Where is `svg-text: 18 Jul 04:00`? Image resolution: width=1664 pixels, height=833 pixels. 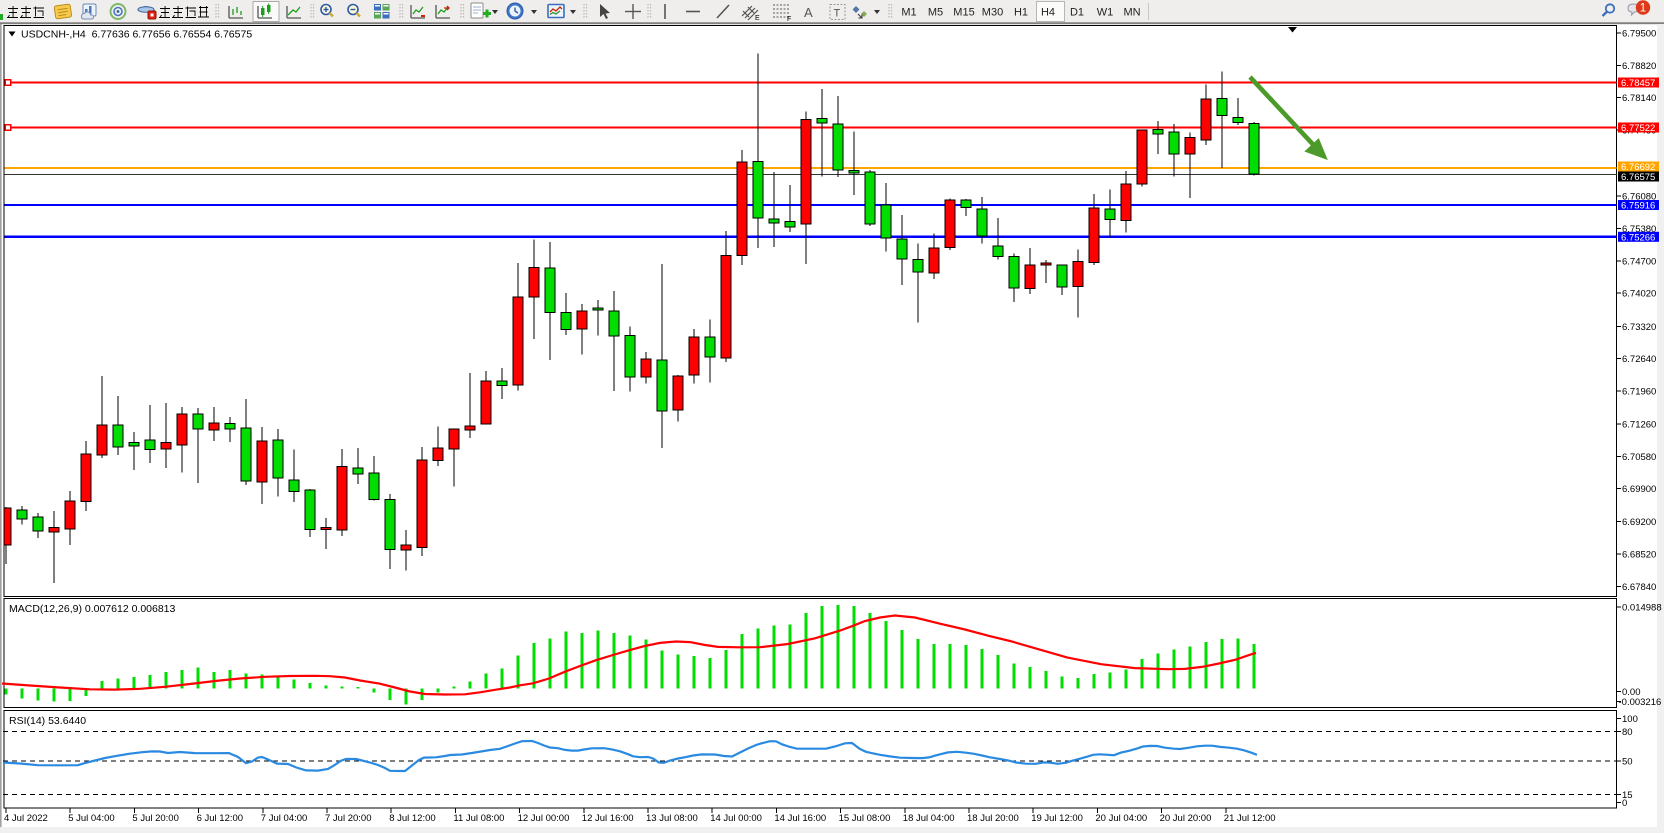 svg-text: 18 Jul 04:00 is located at coordinates (929, 818).